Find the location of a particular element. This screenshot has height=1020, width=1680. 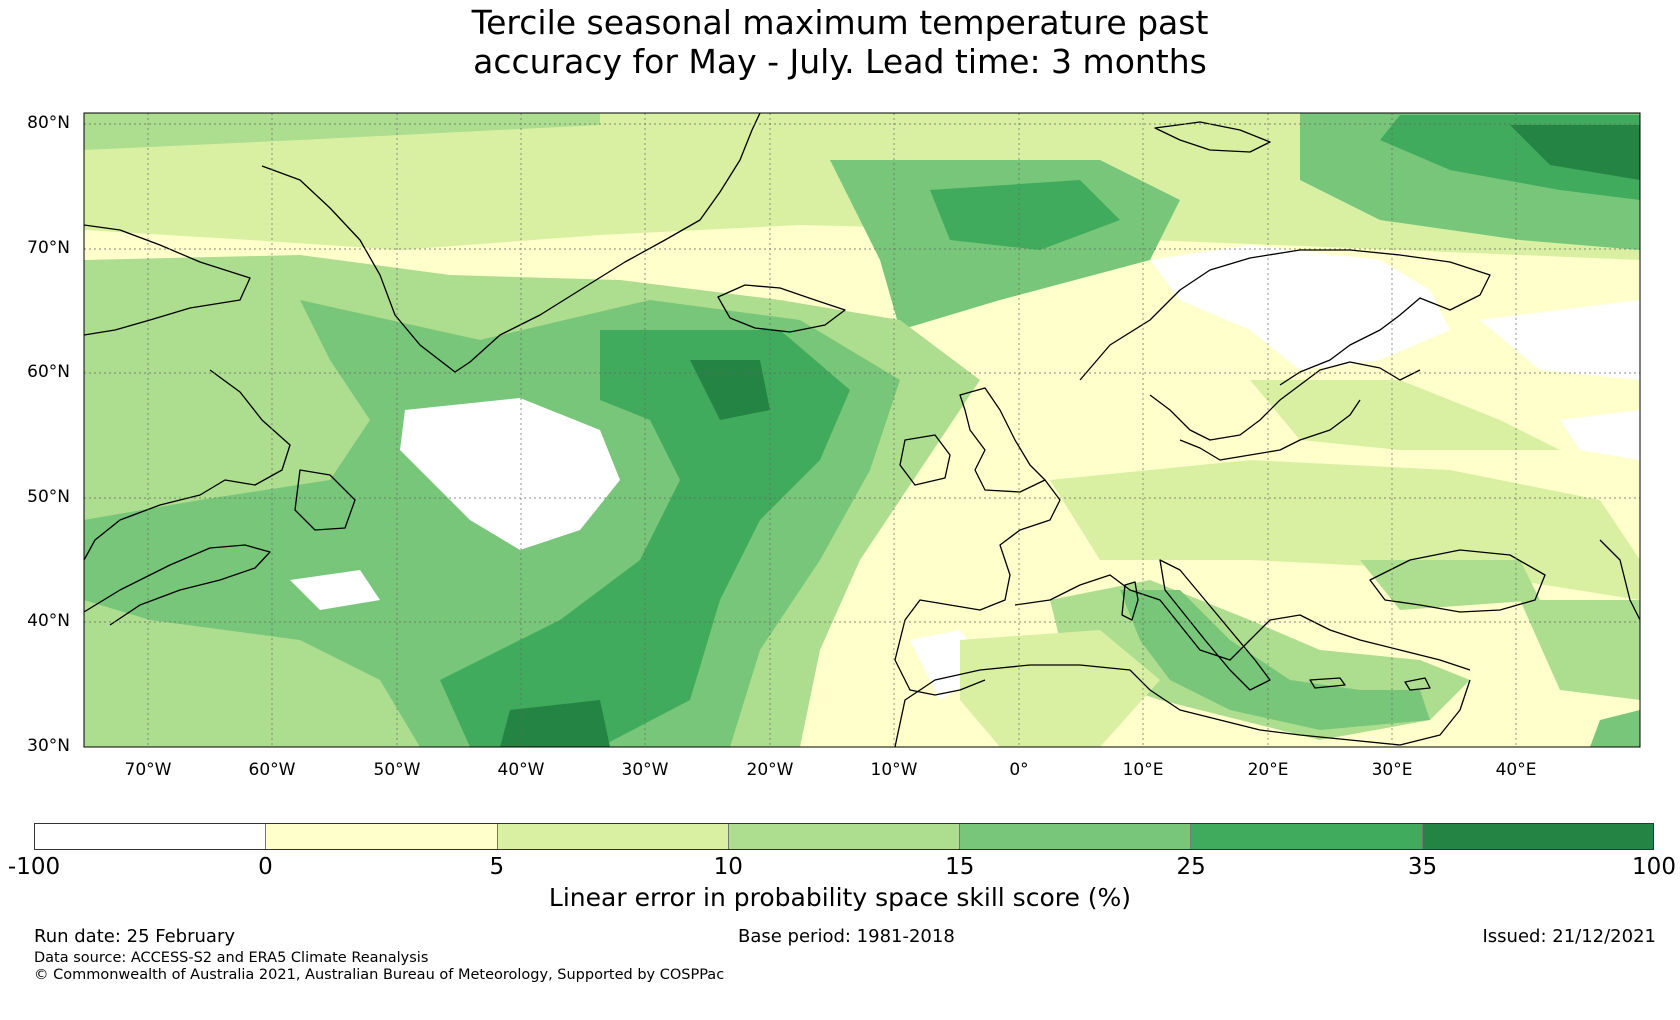

longitude-label: 50°W is located at coordinates (397, 770).